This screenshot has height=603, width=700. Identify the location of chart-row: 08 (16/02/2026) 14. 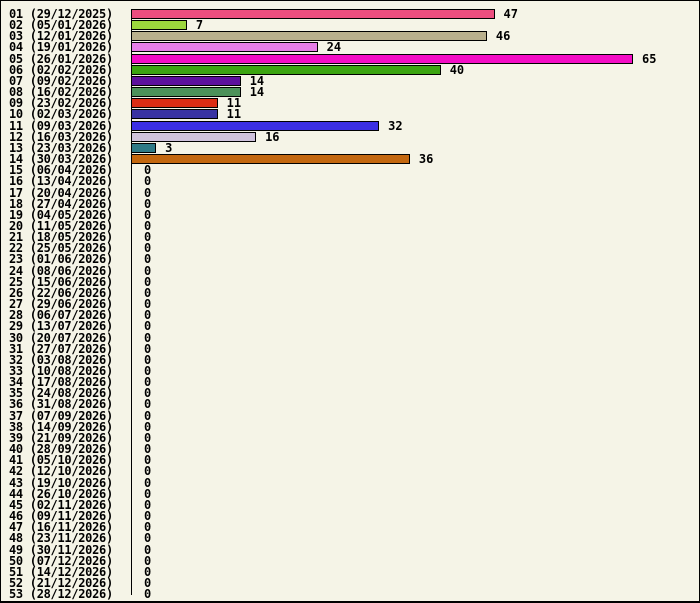
(350, 92).